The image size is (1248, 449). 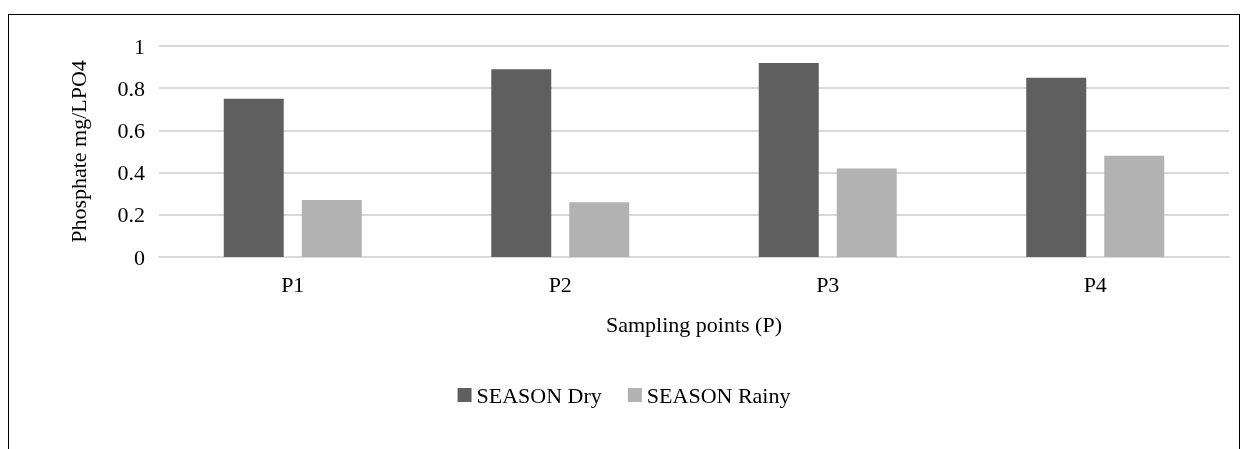 I want to click on y-tick-label: 0.2, so click(x=131, y=215).